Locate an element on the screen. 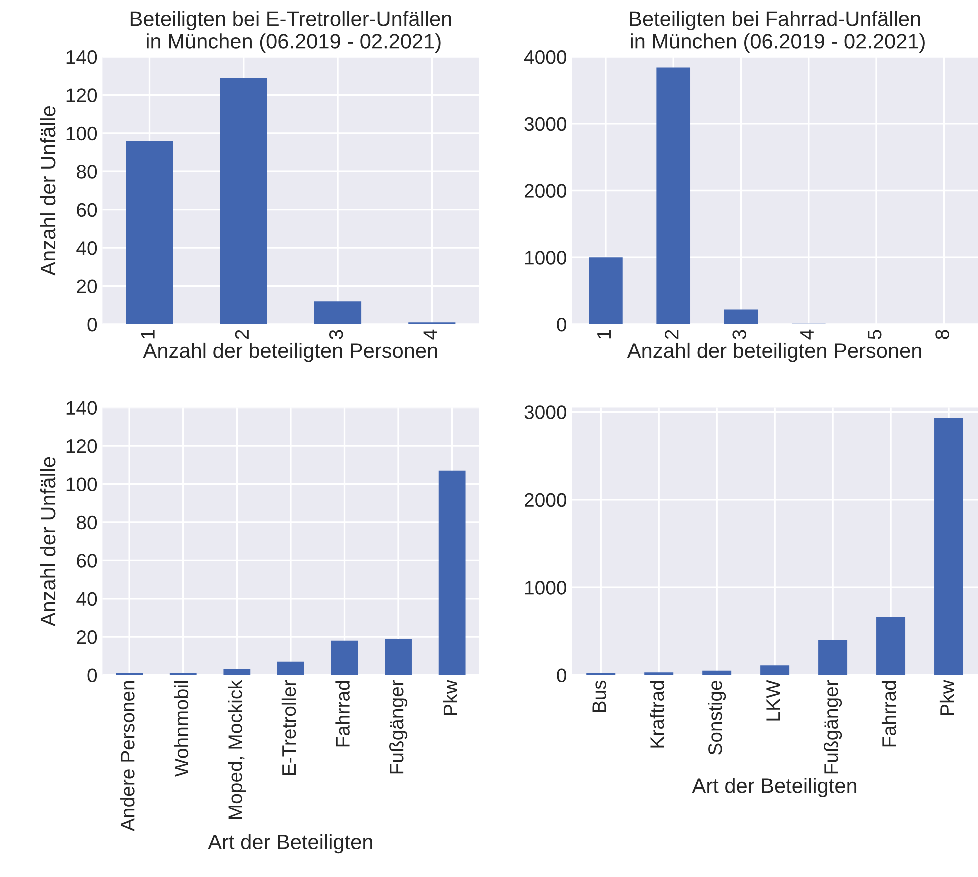 The image size is (978, 877). x-tick-label: 8 is located at coordinates (943, 335).